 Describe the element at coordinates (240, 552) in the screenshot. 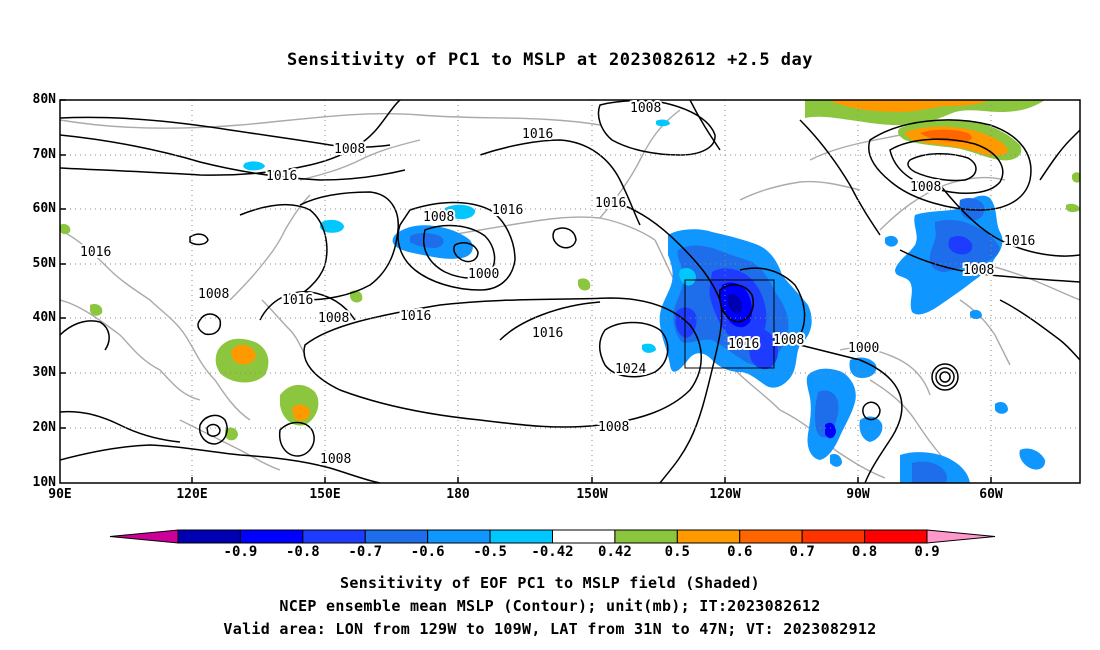

I see `colorbar-tick-label: -0.9` at that location.